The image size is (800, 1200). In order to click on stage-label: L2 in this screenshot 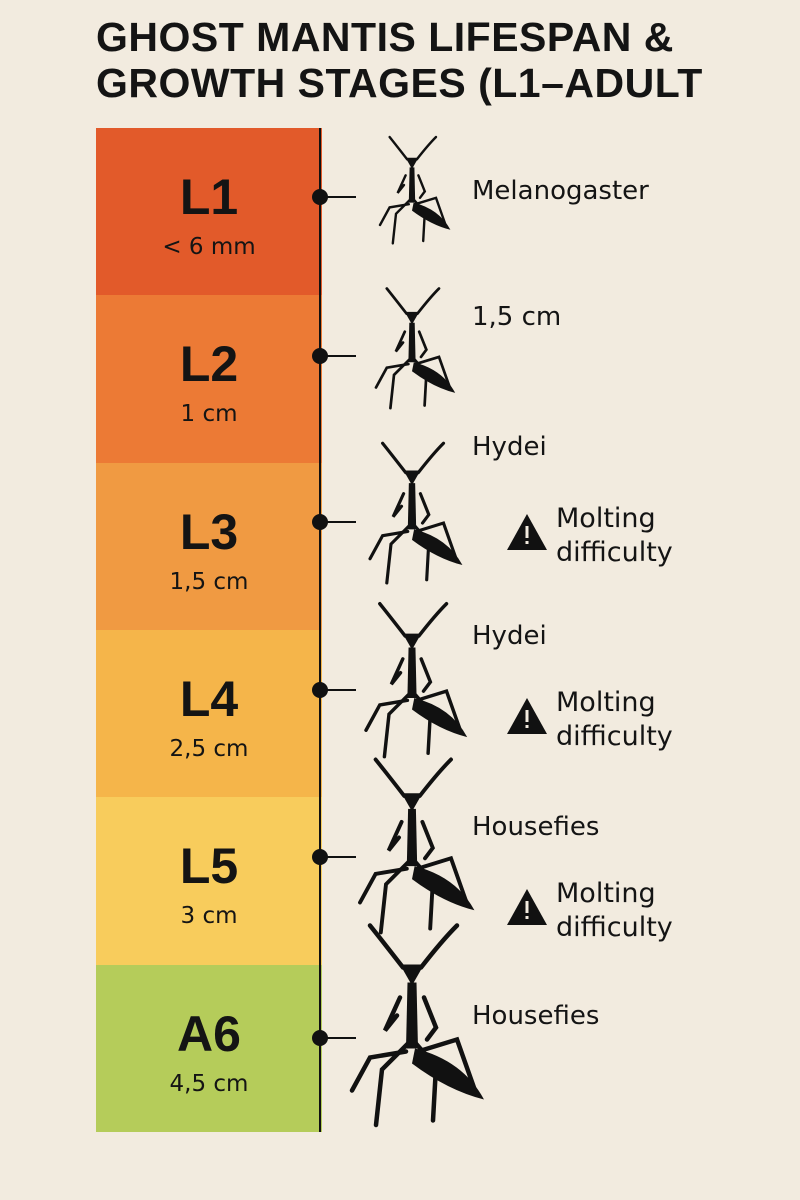, I will do `click(209, 364)`.